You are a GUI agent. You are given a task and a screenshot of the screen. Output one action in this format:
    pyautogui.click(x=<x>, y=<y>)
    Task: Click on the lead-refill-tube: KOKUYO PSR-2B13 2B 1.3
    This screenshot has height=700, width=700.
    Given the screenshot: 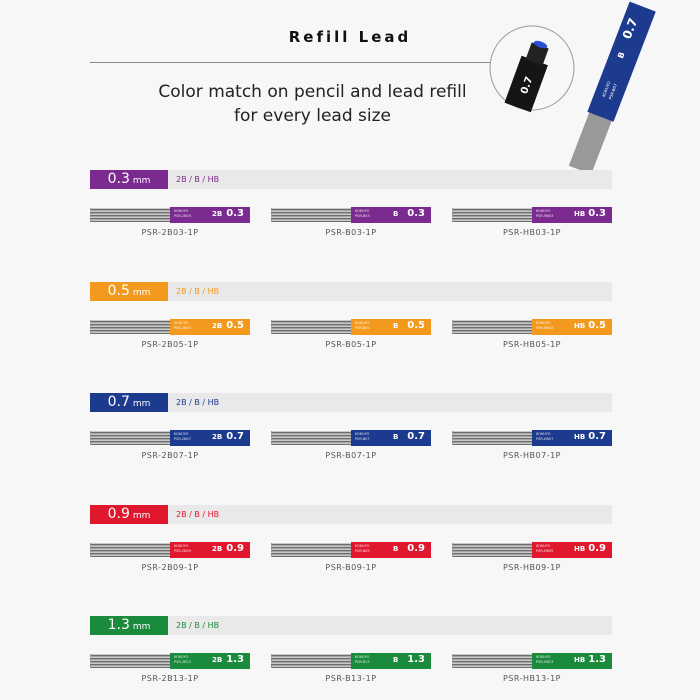 What is the action you would take?
    pyautogui.click(x=170, y=661)
    